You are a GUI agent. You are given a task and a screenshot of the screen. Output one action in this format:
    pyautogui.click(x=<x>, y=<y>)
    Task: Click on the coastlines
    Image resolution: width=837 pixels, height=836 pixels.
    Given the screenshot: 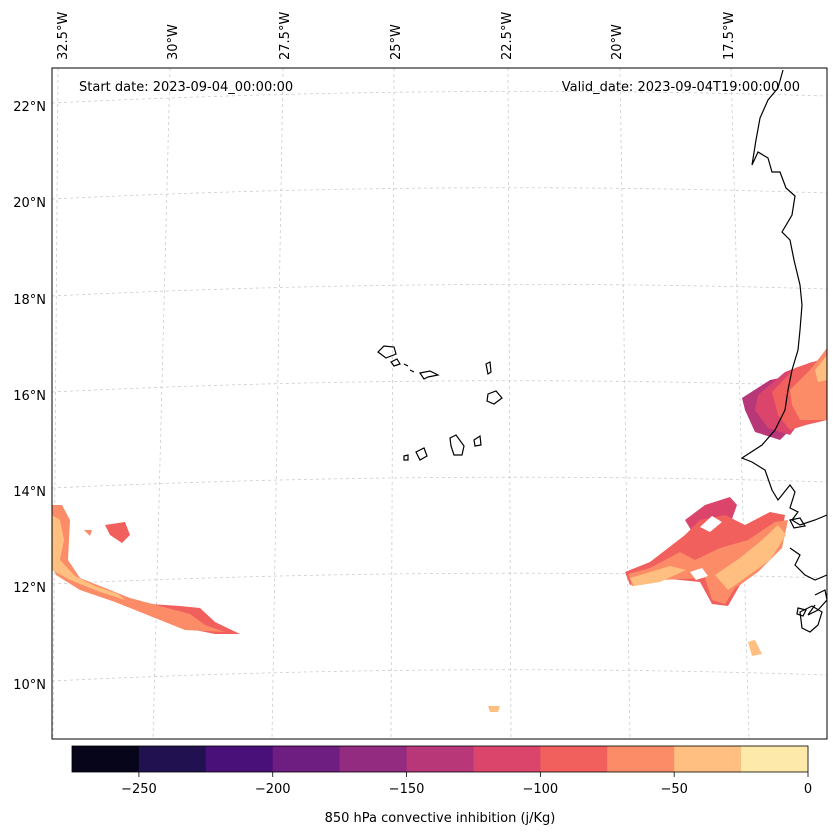 What is the action you would take?
    pyautogui.click(x=783, y=351)
    